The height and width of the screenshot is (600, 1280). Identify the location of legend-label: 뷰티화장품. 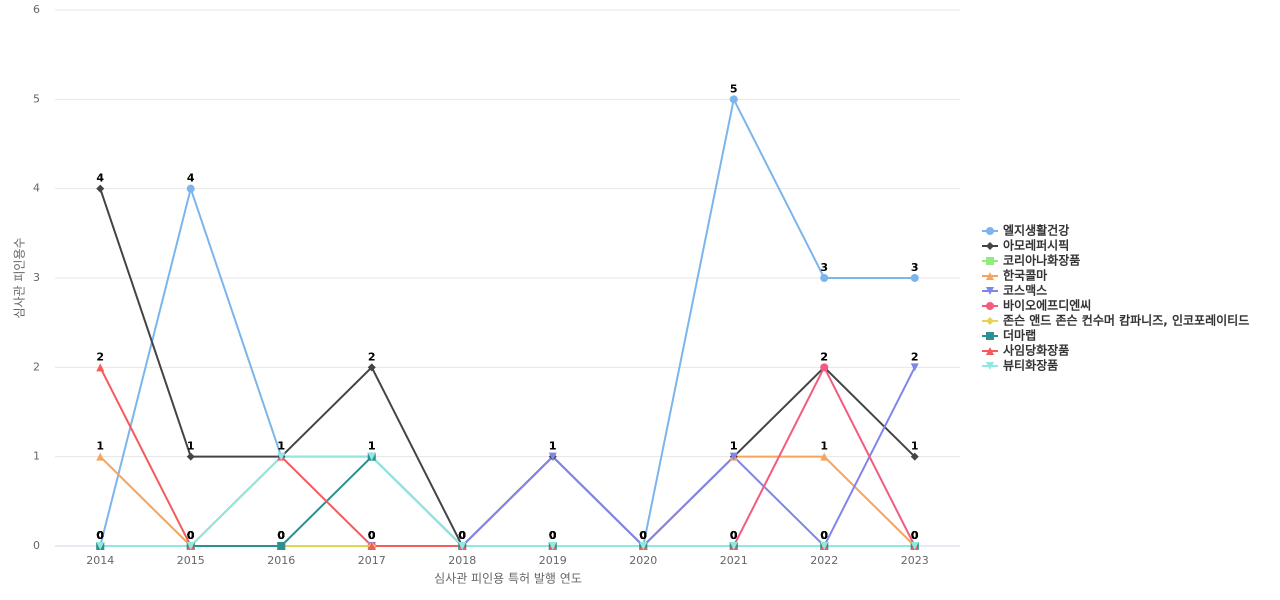
(1030, 365).